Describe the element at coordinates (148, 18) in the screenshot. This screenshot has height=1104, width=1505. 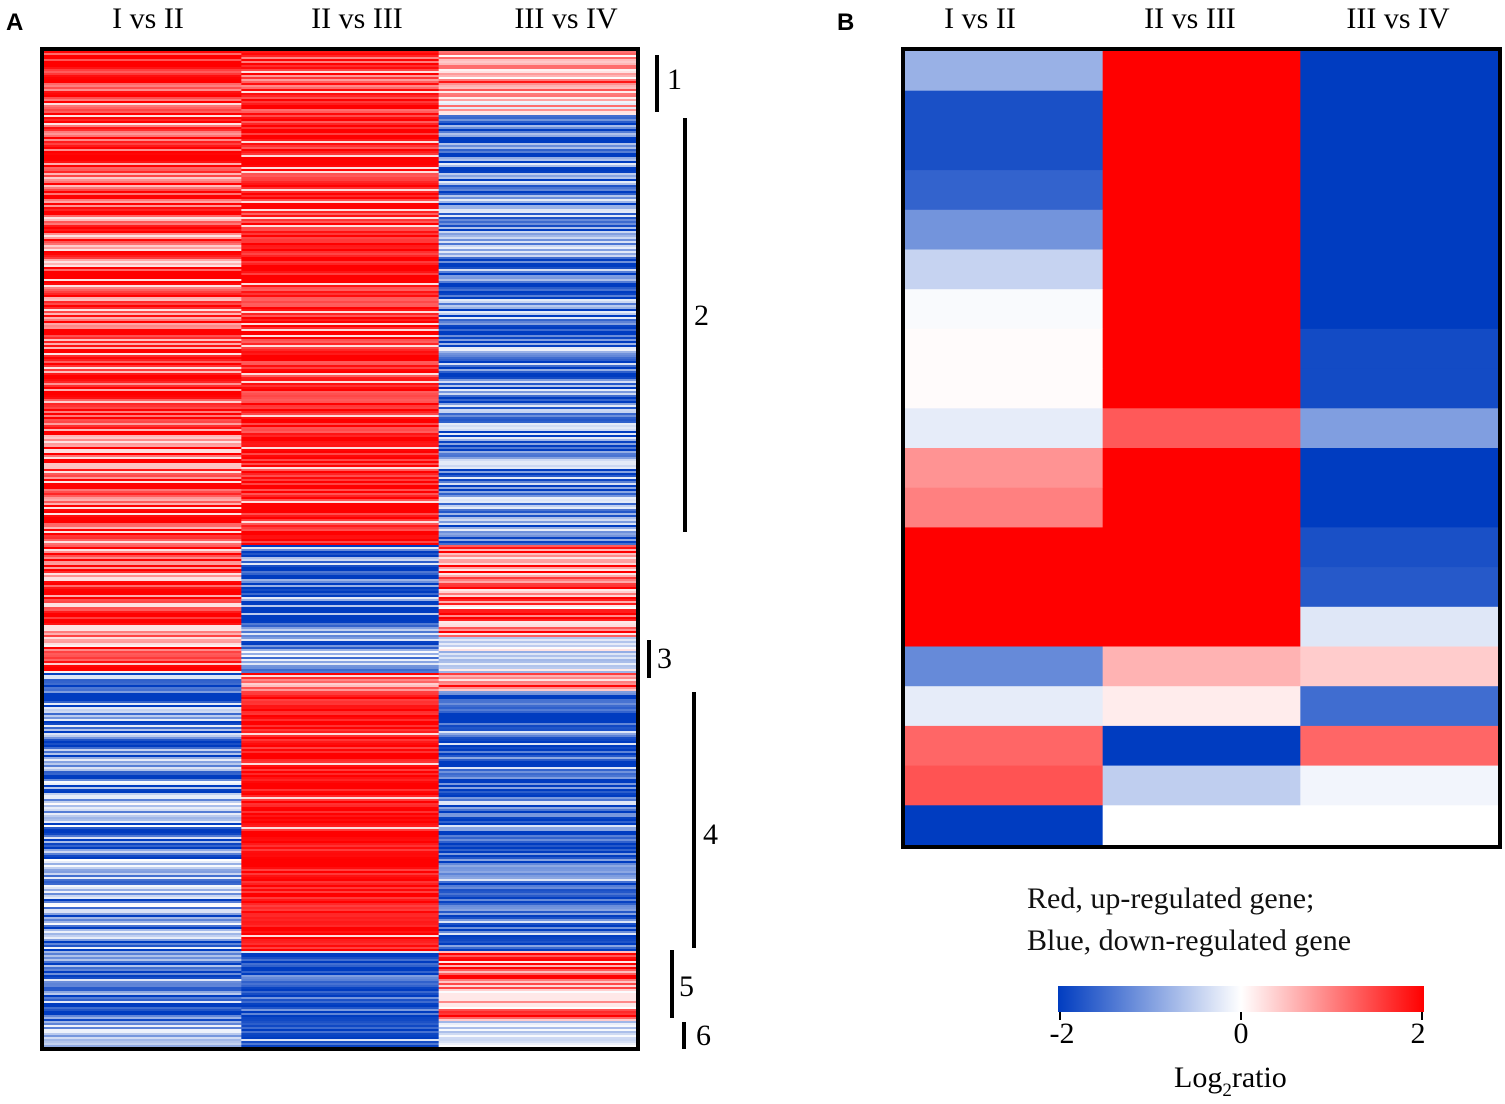
I see `panel-a-column-header: I vs II` at that location.